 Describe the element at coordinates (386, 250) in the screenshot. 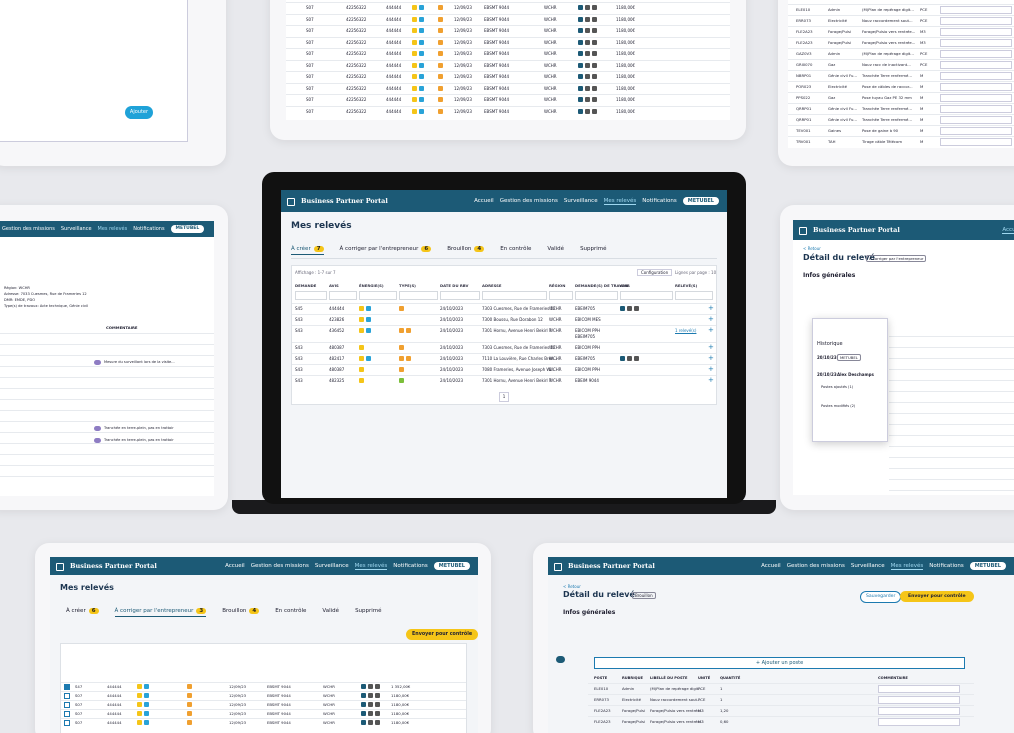

I see `tab: À corriger par l'entrepreneur 6` at that location.